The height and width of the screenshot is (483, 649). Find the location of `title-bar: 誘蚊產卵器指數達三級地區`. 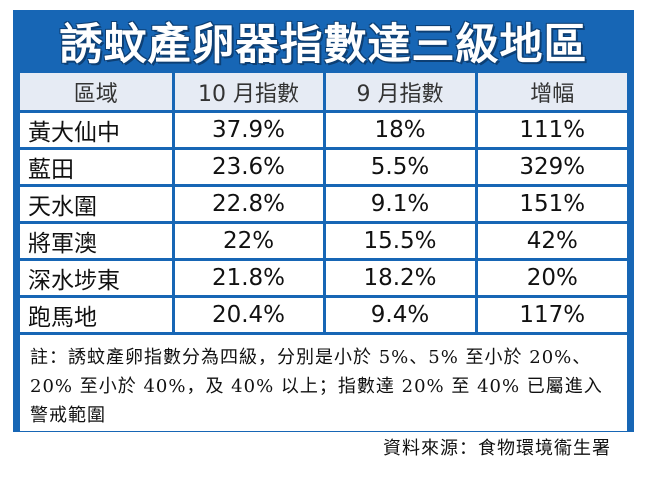

title-bar: 誘蚊產卵器指數達三級地區 is located at coordinates (323, 40).